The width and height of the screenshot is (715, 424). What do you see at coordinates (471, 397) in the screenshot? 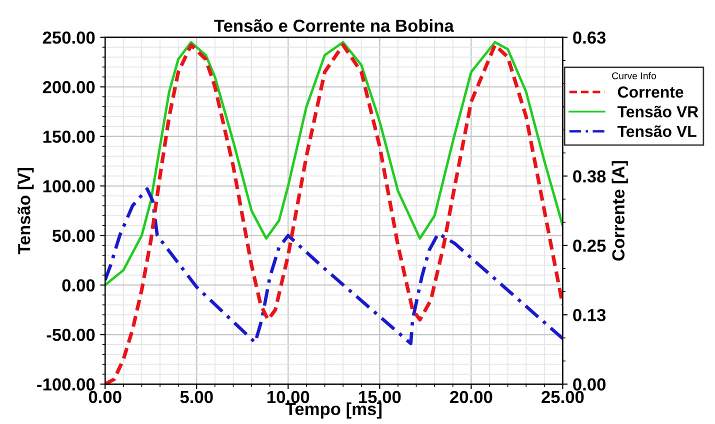
I see `x-tick-label: 20.00` at bounding box center [471, 397].